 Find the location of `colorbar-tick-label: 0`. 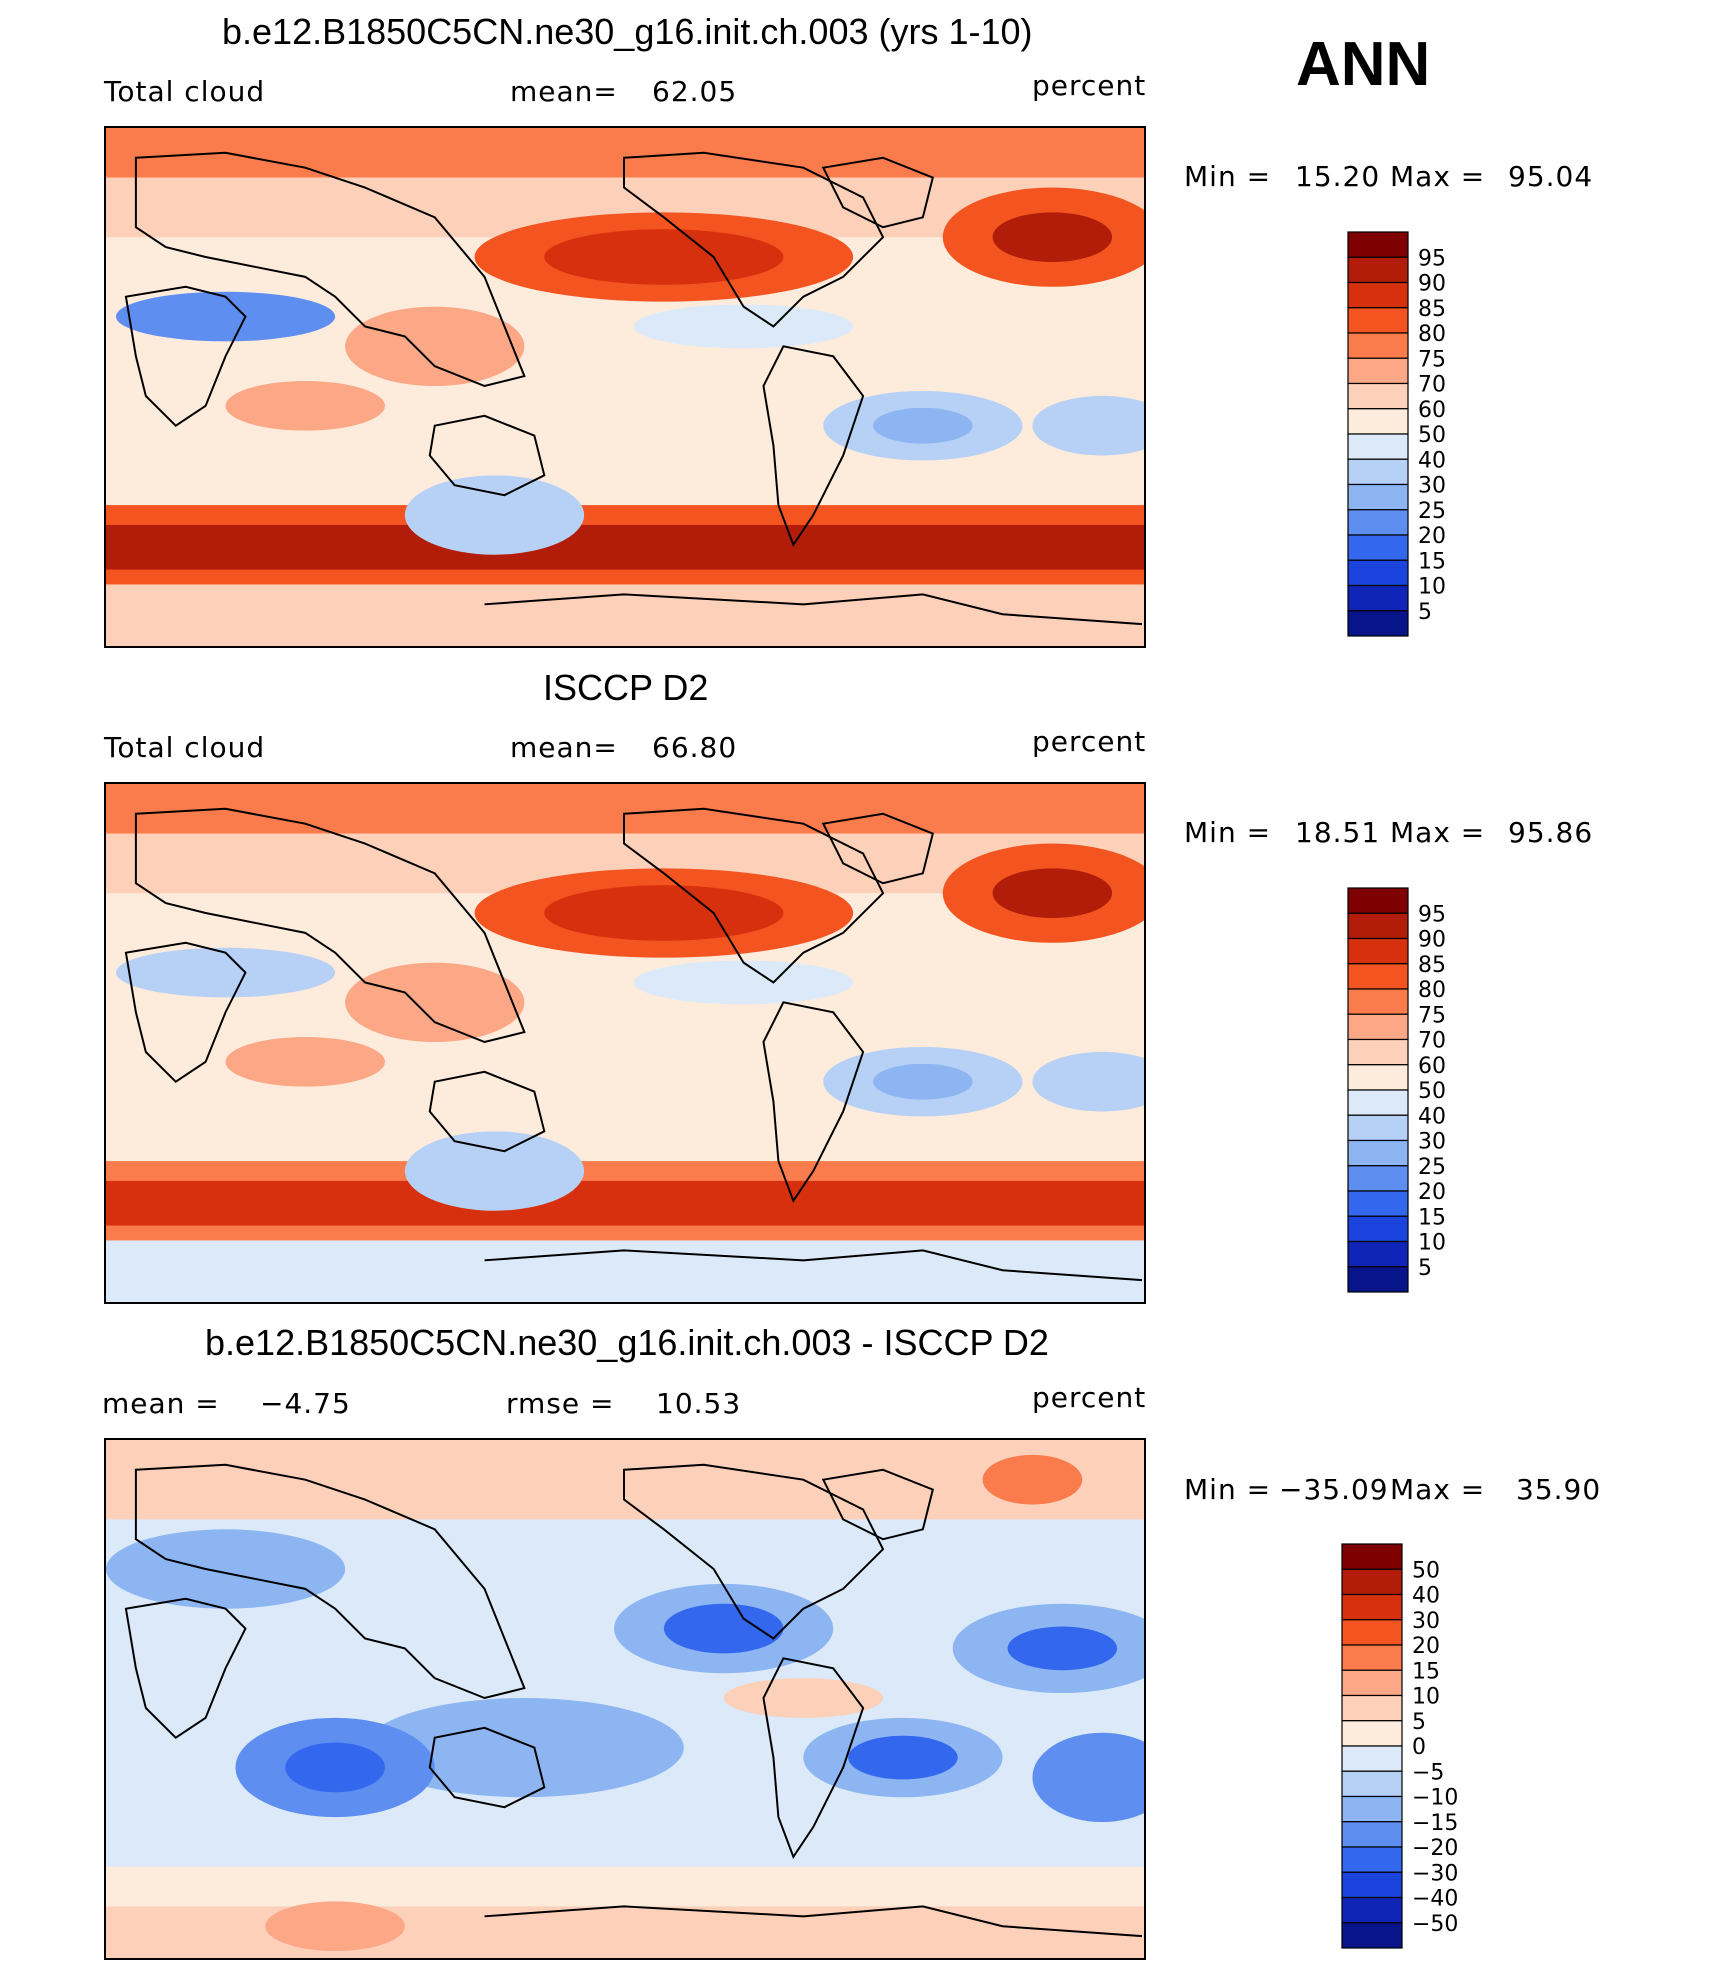

colorbar-tick-label: 0 is located at coordinates (1419, 1747).